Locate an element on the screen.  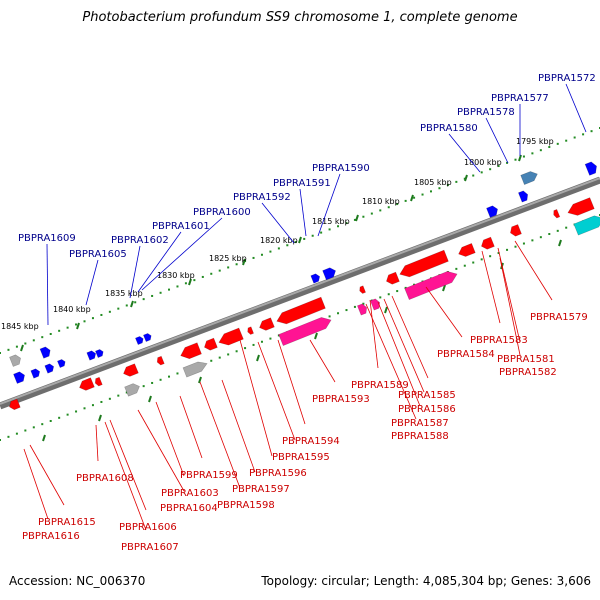
bottom-gene-label: PBPRA1599 is located at coordinates (209, 475).